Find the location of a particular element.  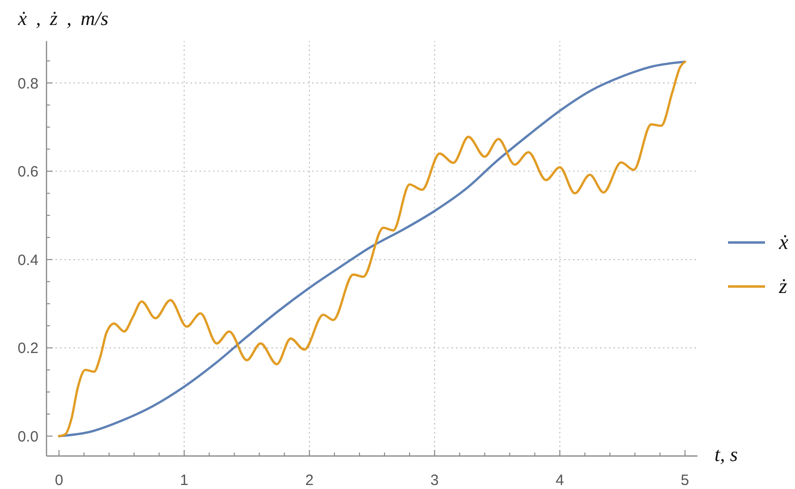

legend-label: ẋ is located at coordinates (783, 242).